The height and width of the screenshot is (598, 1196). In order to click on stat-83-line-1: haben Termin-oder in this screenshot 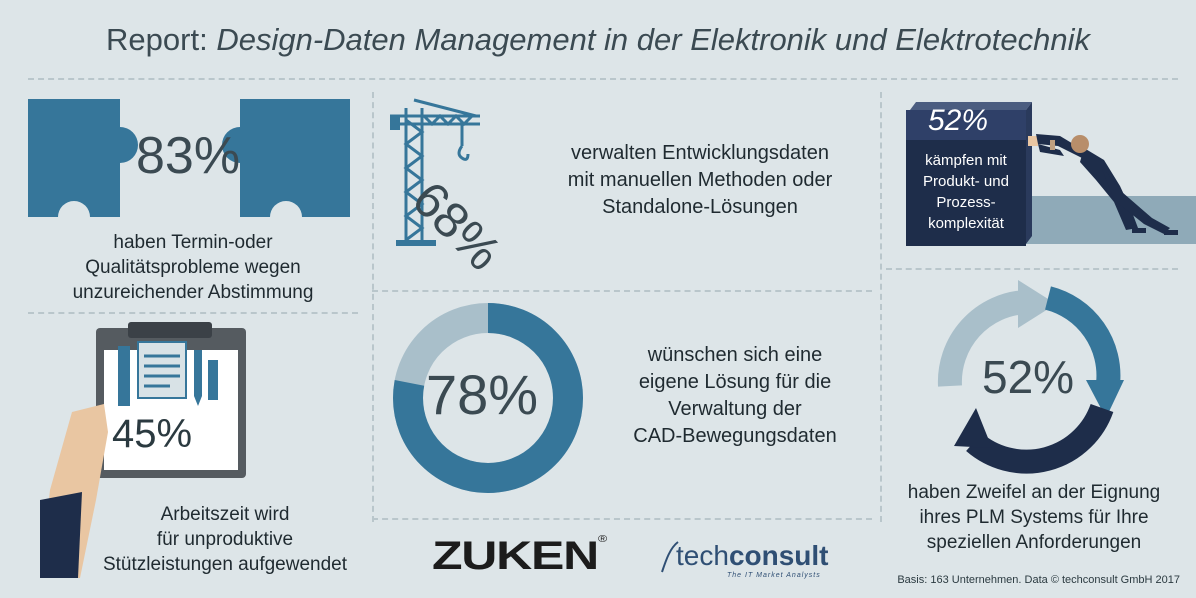, I will do `click(193, 242)`.